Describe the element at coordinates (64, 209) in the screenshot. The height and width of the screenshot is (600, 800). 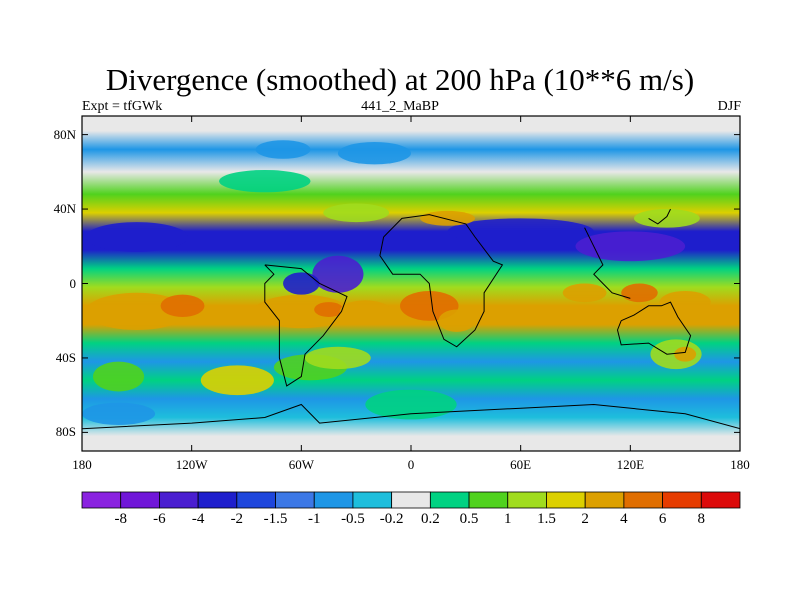
I see `y-tick-label: 40N` at that location.